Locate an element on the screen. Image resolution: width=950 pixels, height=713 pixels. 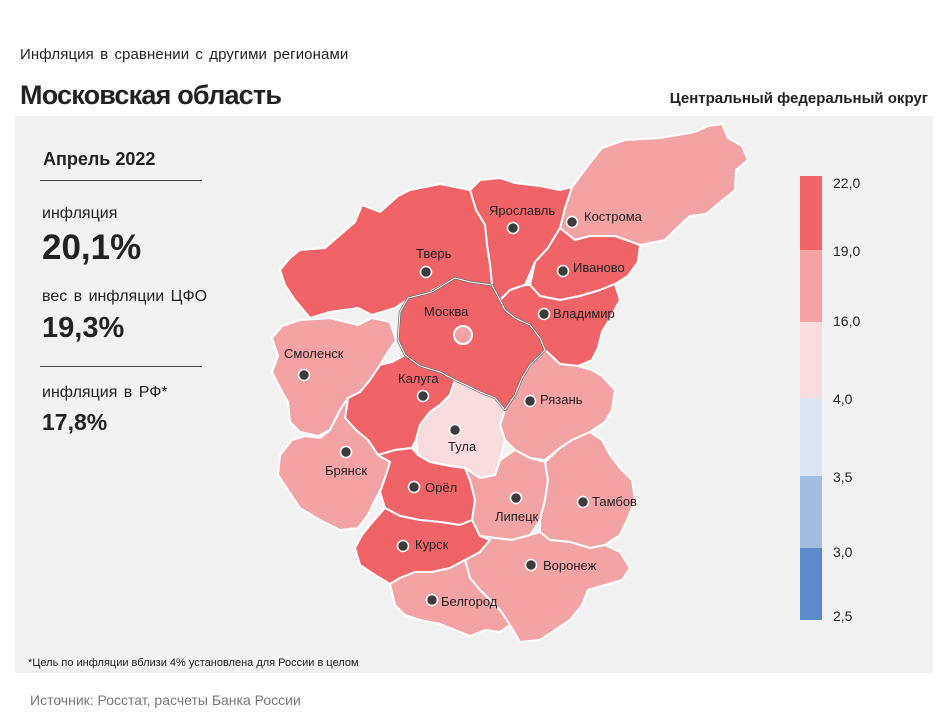
weight-value: 19,3% is located at coordinates (83, 328).